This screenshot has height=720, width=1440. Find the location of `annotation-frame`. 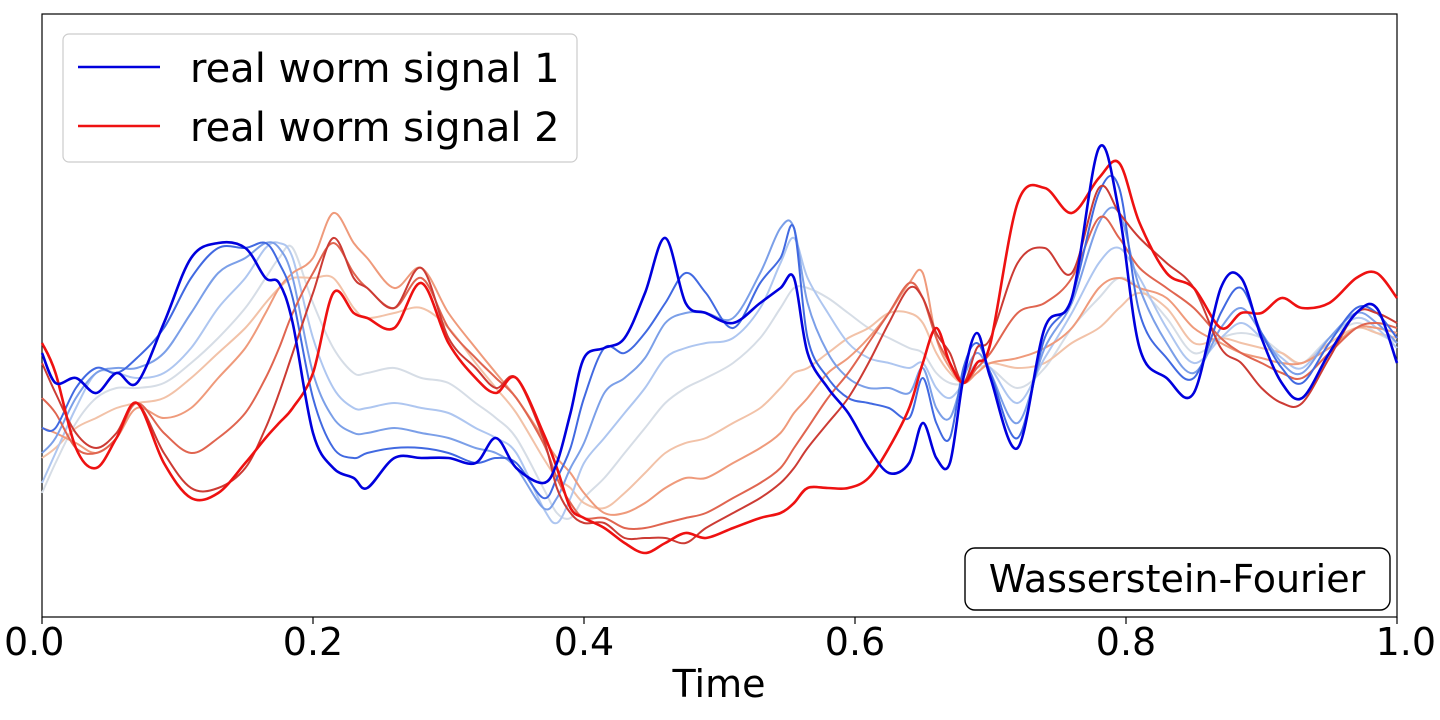

annotation-frame is located at coordinates (1177, 579).